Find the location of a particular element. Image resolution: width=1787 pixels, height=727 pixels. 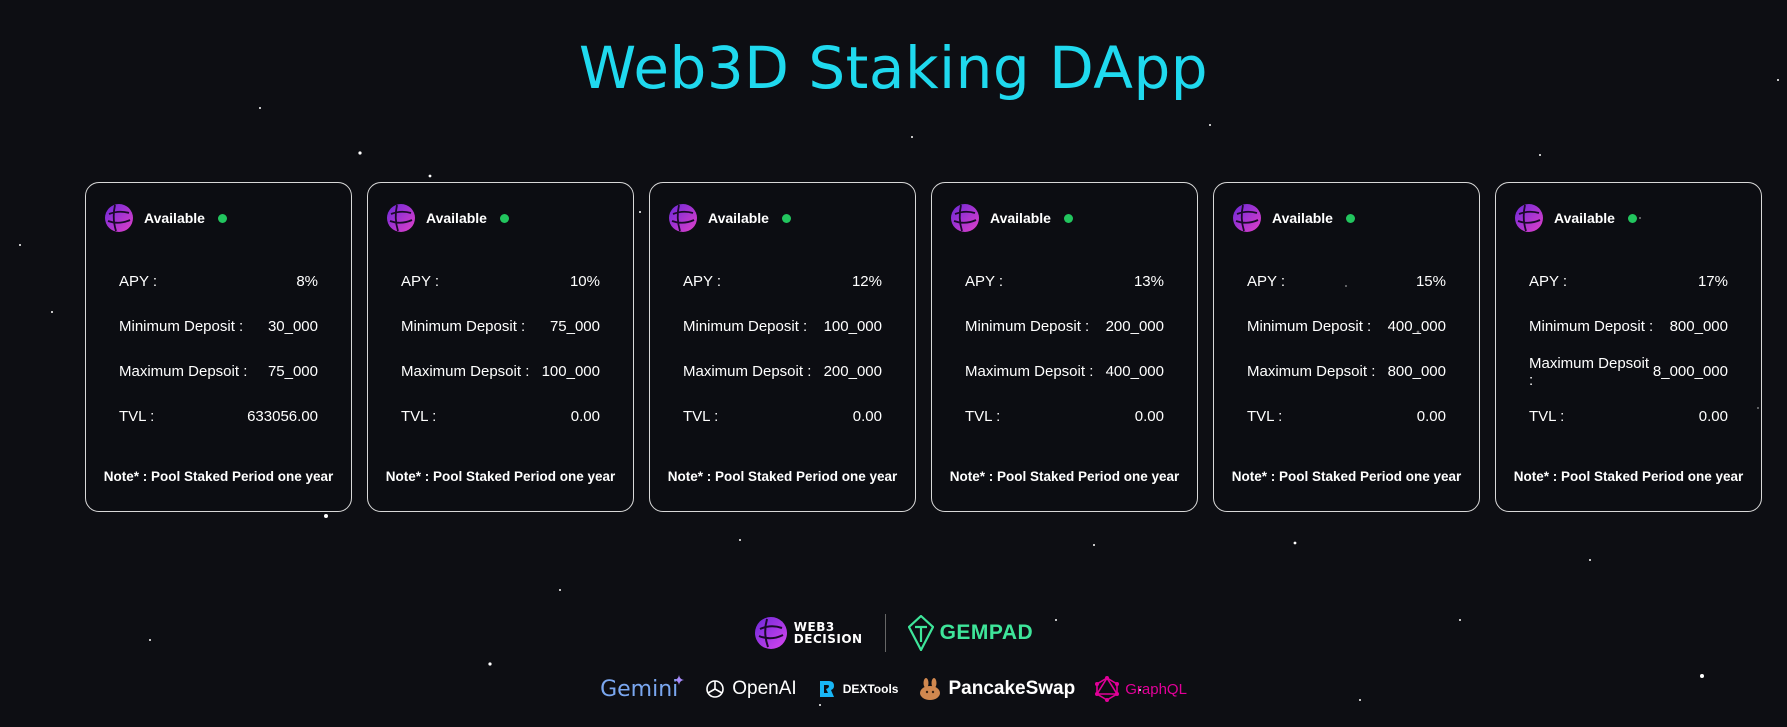

apy-row: APY : 10% is located at coordinates (500, 281).